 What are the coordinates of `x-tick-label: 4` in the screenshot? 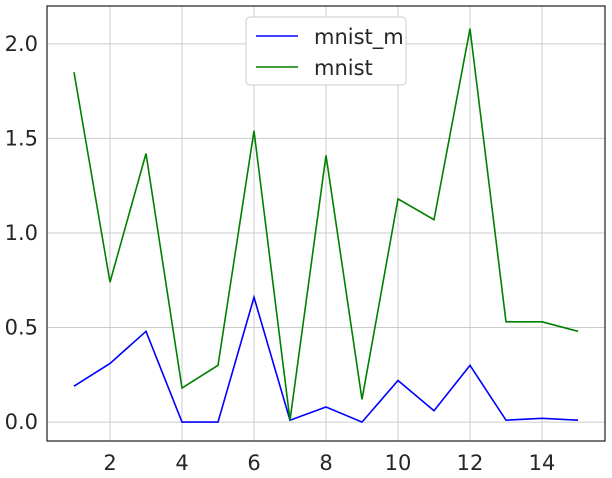 It's located at (181, 463).